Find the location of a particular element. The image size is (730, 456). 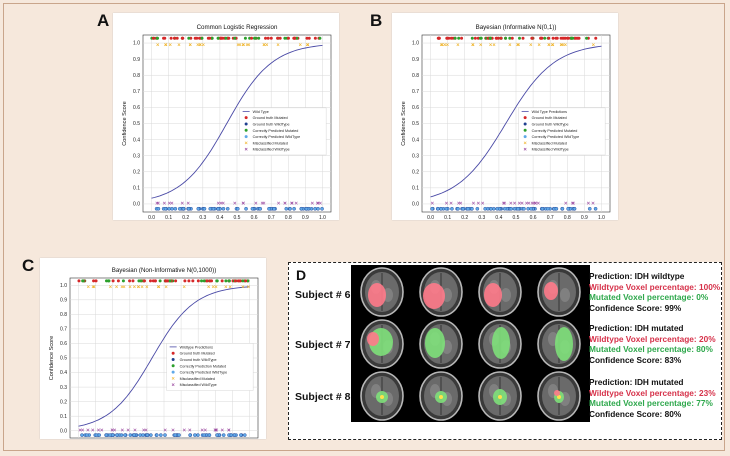

y-tick-label: 1.0 is located at coordinates (136, 44).